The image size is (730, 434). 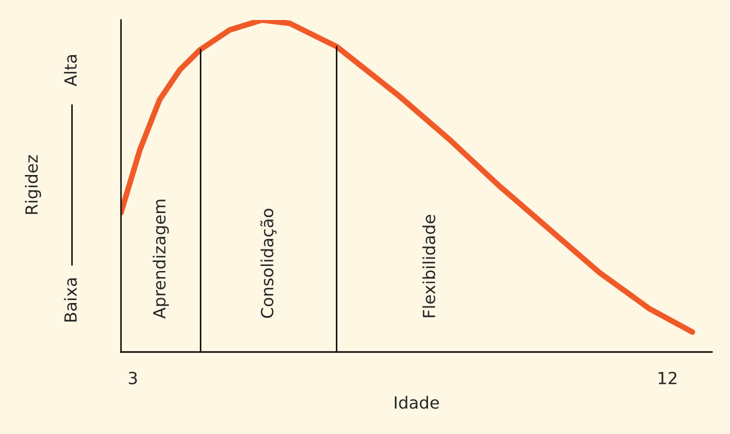 What do you see at coordinates (70, 70) in the screenshot?
I see `text: Alta` at bounding box center [70, 70].